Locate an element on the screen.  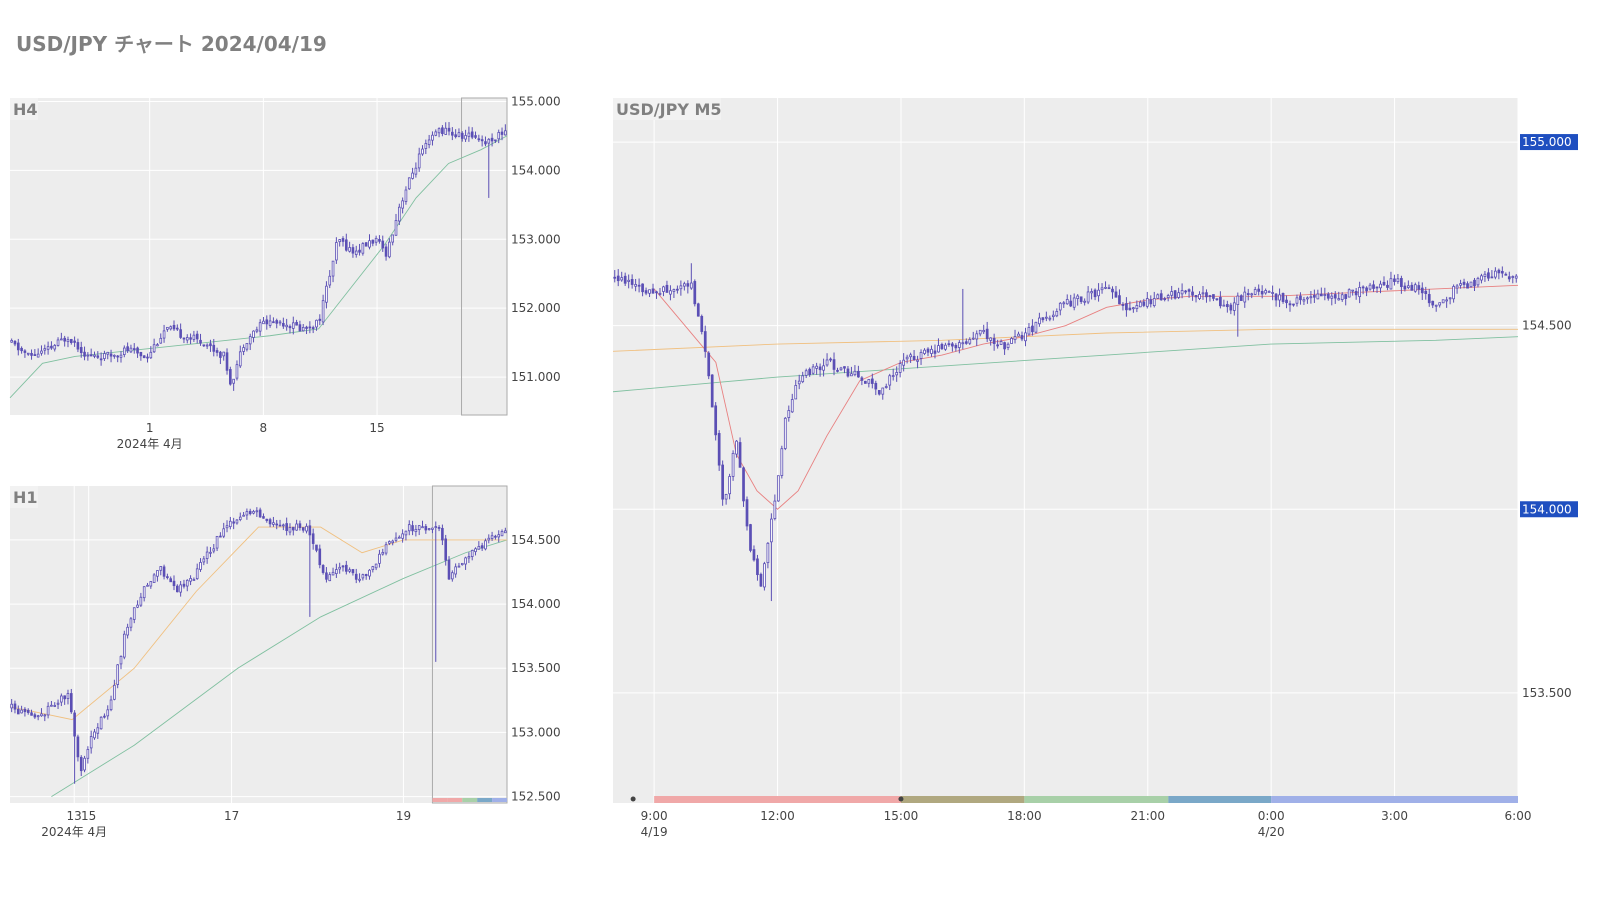
m5-xtick-sublabel: 4/20 is located at coordinates (1271, 832).